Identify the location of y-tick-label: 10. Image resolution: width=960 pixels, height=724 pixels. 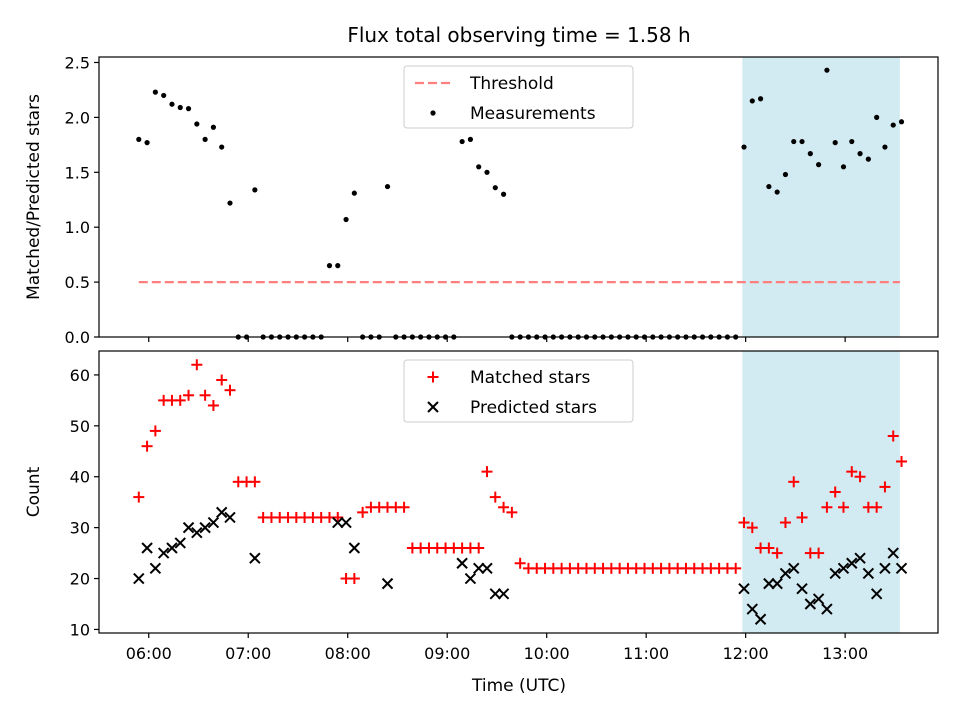
(80, 629).